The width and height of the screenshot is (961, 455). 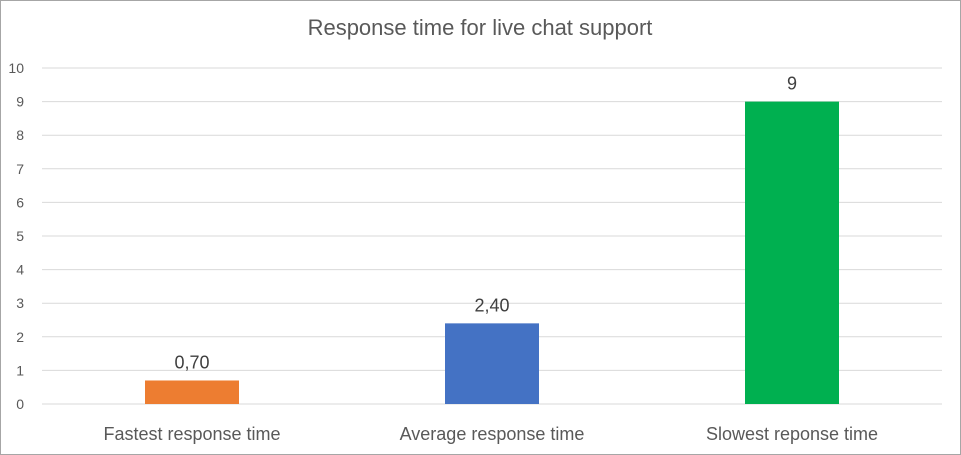 What do you see at coordinates (491, 305) in the screenshot?
I see `data-label: 2,40` at bounding box center [491, 305].